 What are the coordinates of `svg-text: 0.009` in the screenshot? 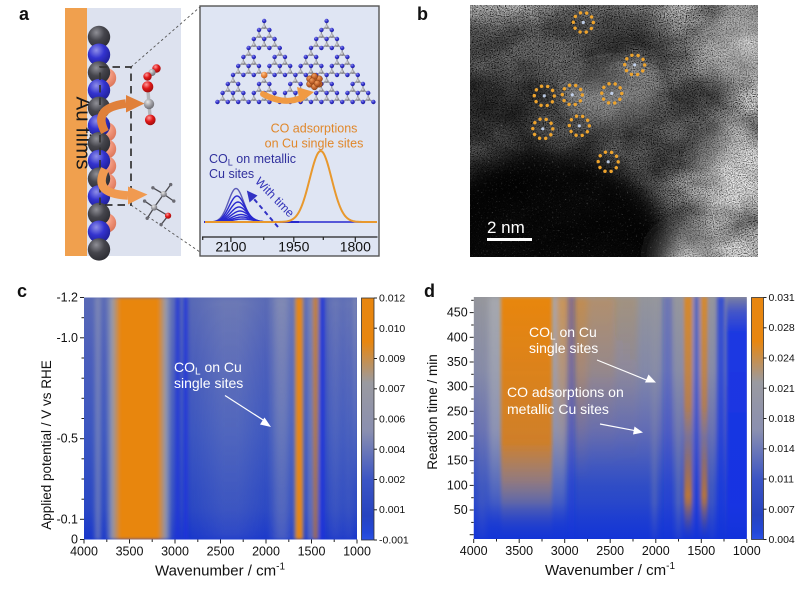 It's located at (392, 359).